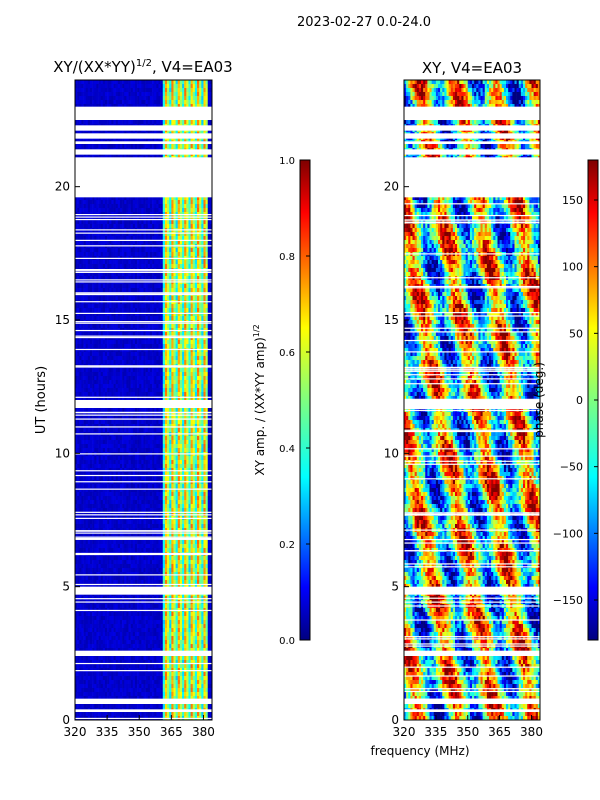 Image resolution: width=600 pixels, height=800 pixels. What do you see at coordinates (41, 400) in the screenshot?
I see `amplitude-ylabel: UT (hours)` at bounding box center [41, 400].